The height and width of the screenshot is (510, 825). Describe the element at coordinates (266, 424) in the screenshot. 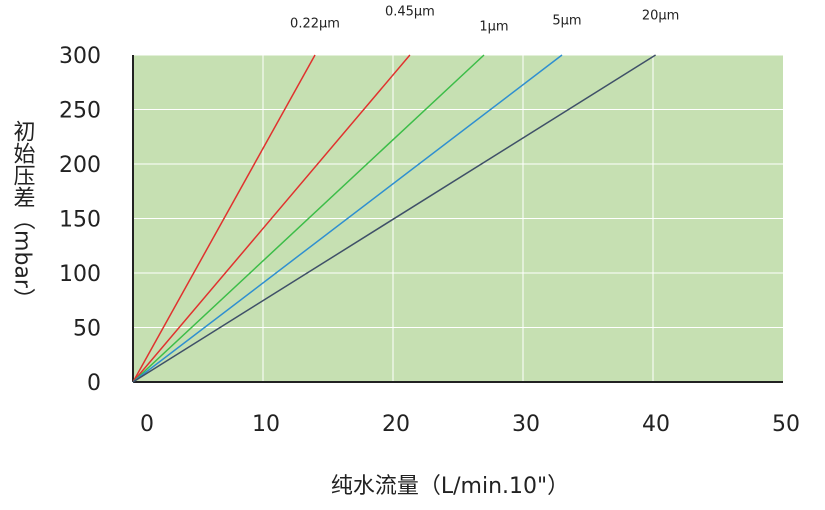

I see `x-tick-label: 10` at that location.